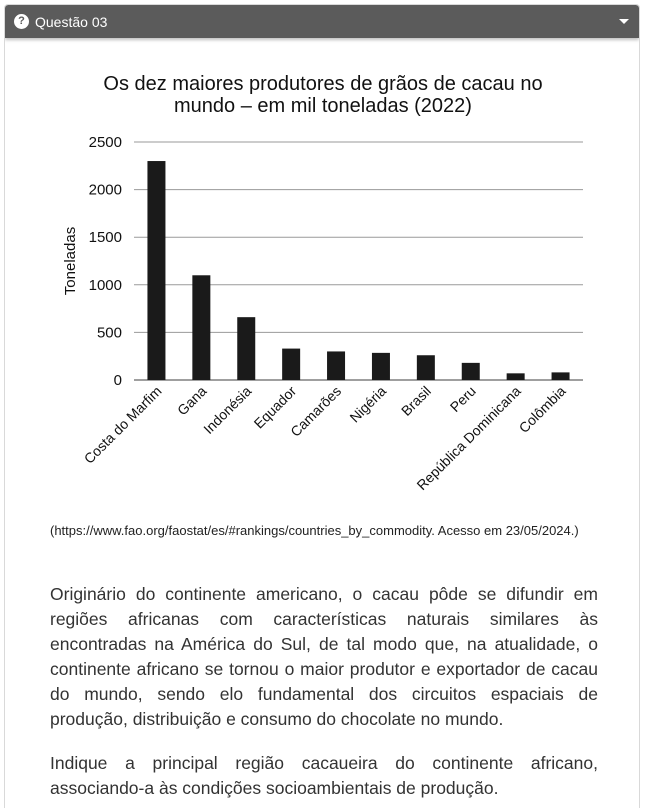 This screenshot has width=649, height=808. Describe the element at coordinates (109, 332) in the screenshot. I see `y-tick-label: 500` at that location.